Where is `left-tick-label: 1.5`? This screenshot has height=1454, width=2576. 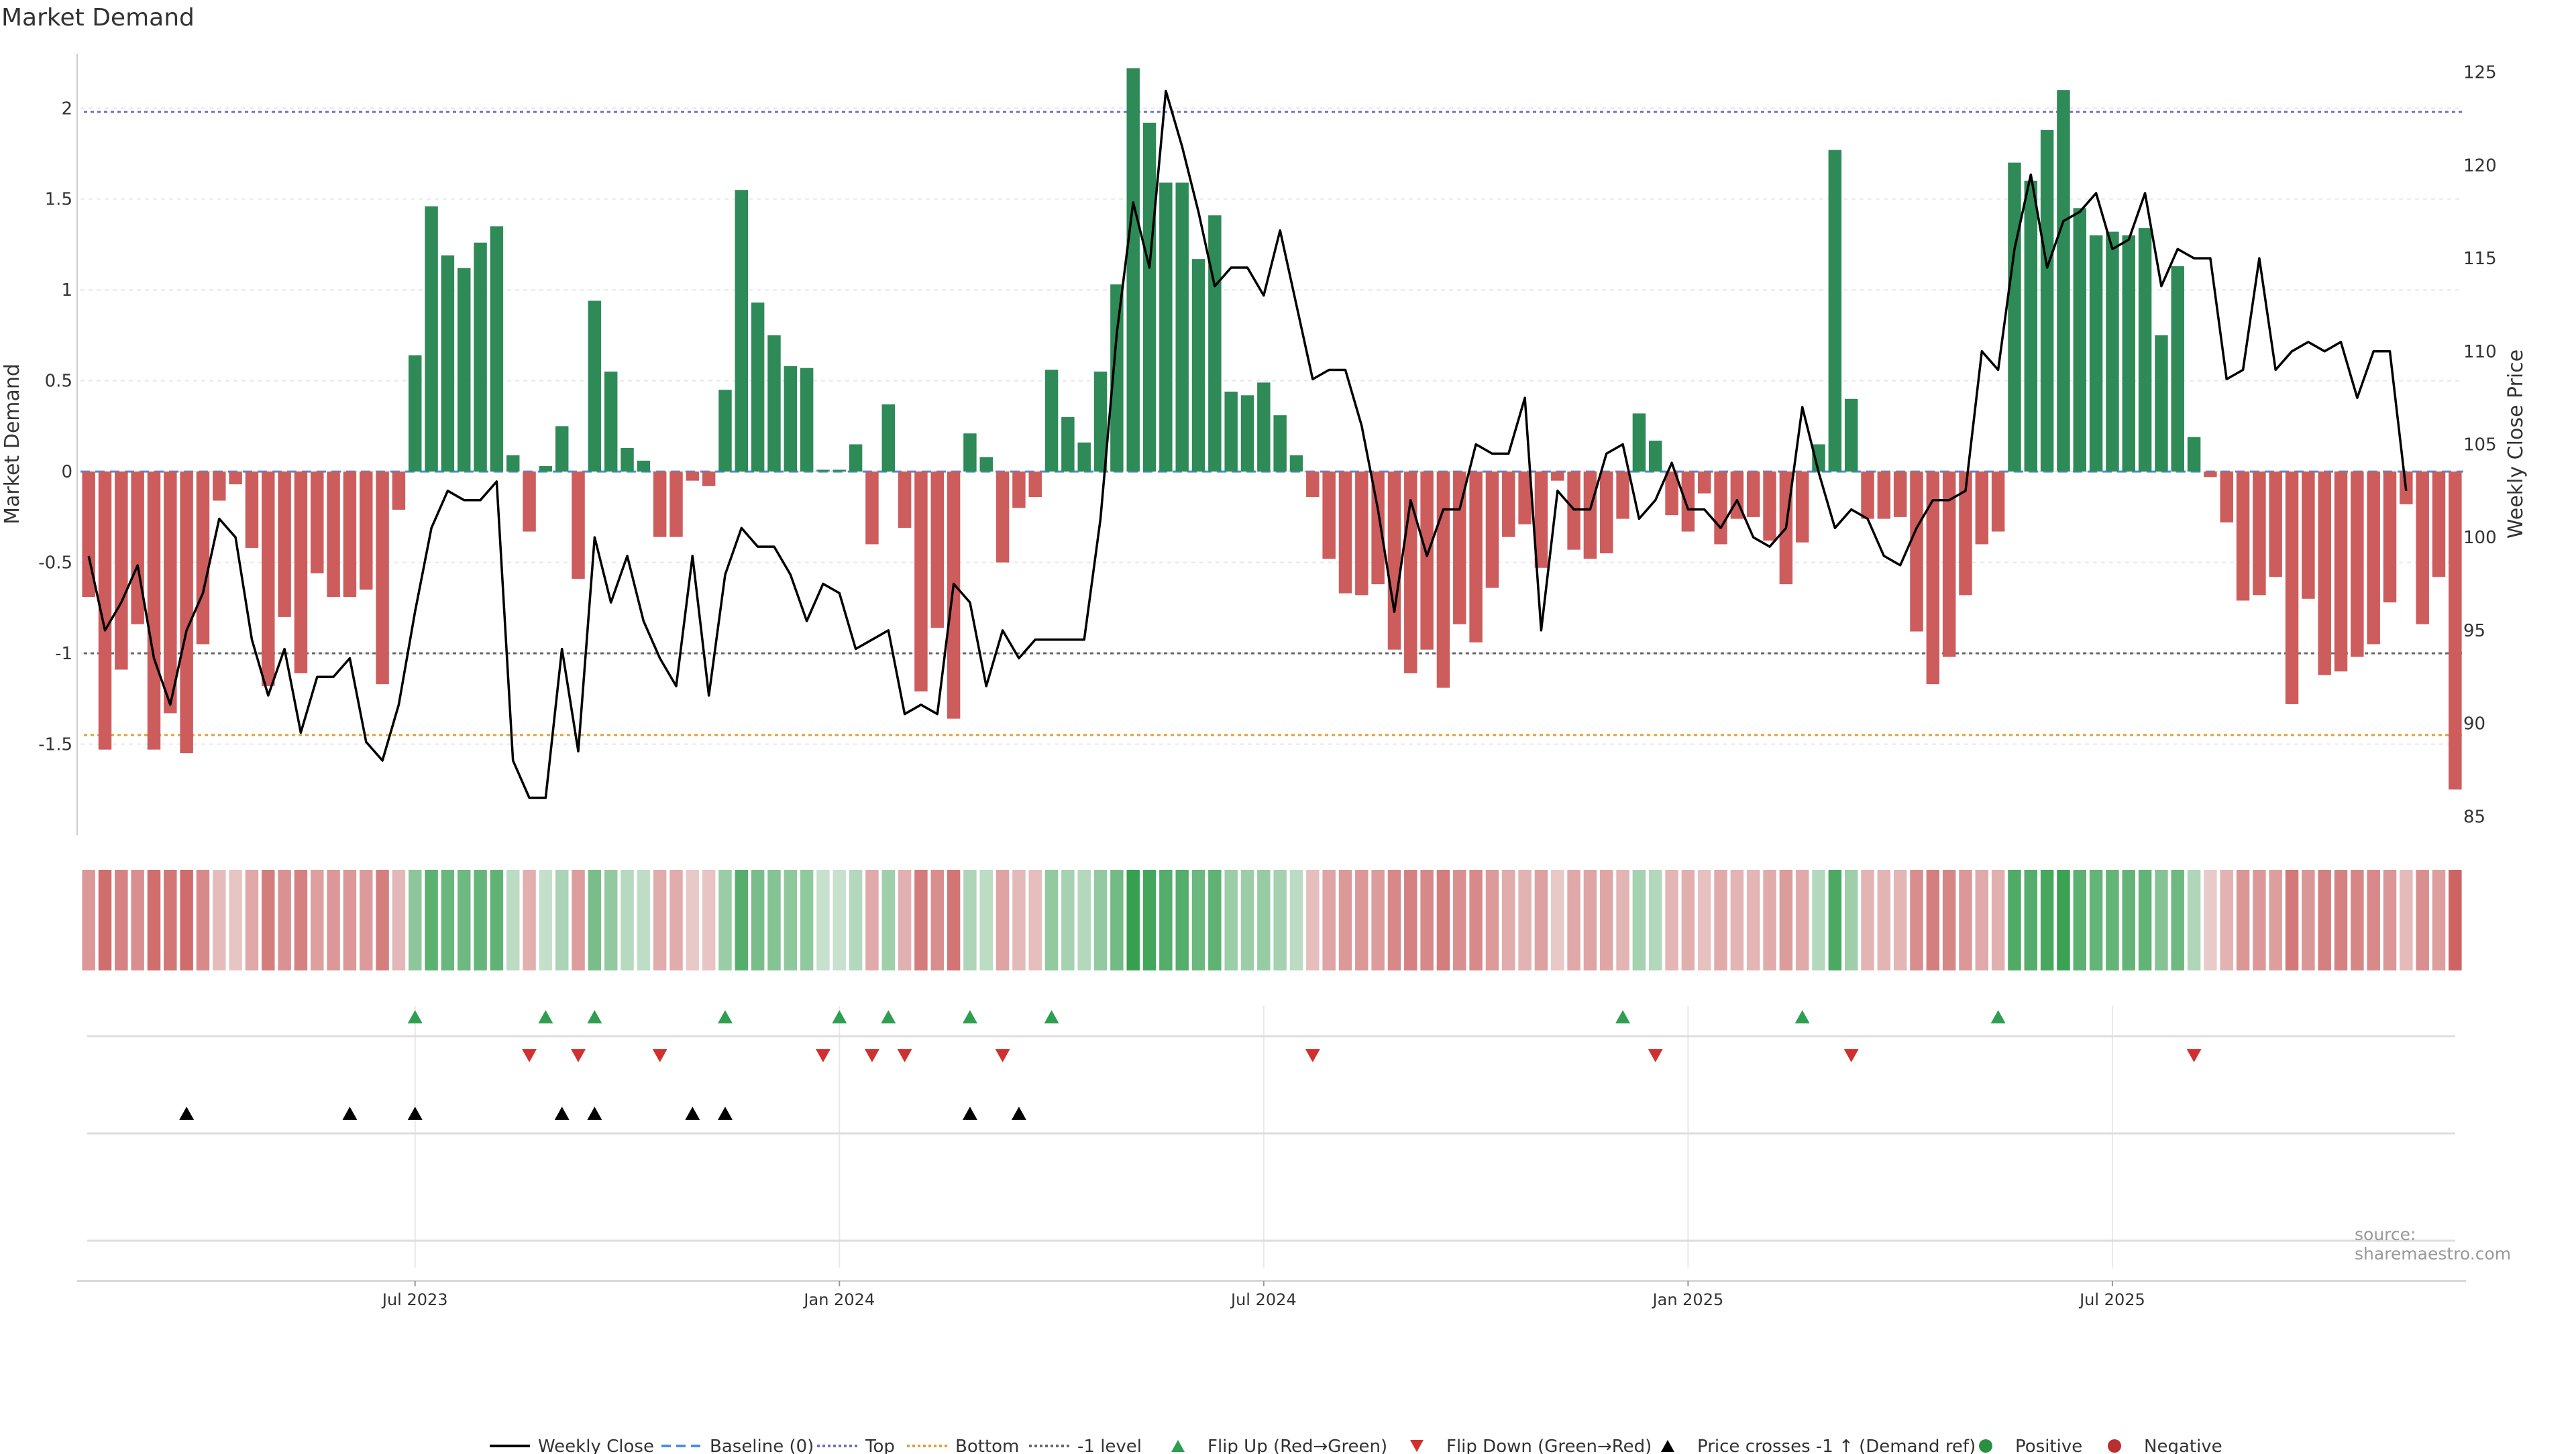 left-tick-label: 1.5 is located at coordinates (58, 200).